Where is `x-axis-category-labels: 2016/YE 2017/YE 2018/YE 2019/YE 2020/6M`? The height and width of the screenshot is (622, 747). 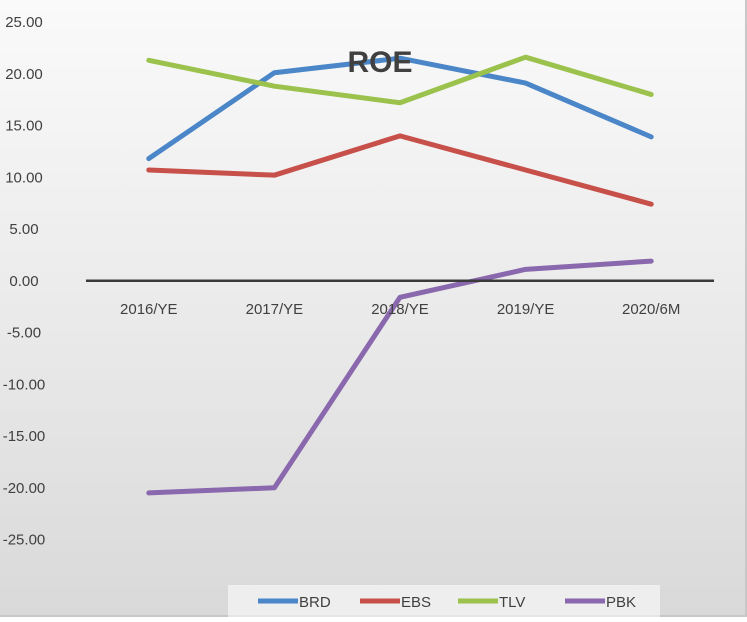 x-axis-category-labels: 2016/YE 2017/YE 2018/YE 2019/YE 2020/6M is located at coordinates (400, 309).